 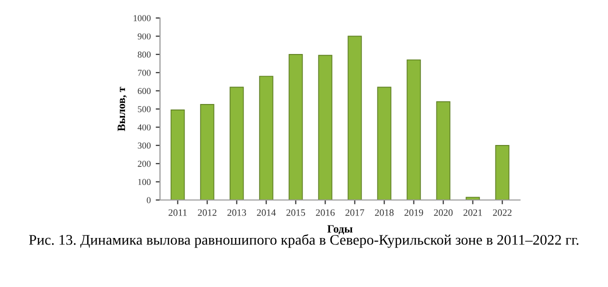 I want to click on y-tick-label: 1000, so click(x=142, y=18).